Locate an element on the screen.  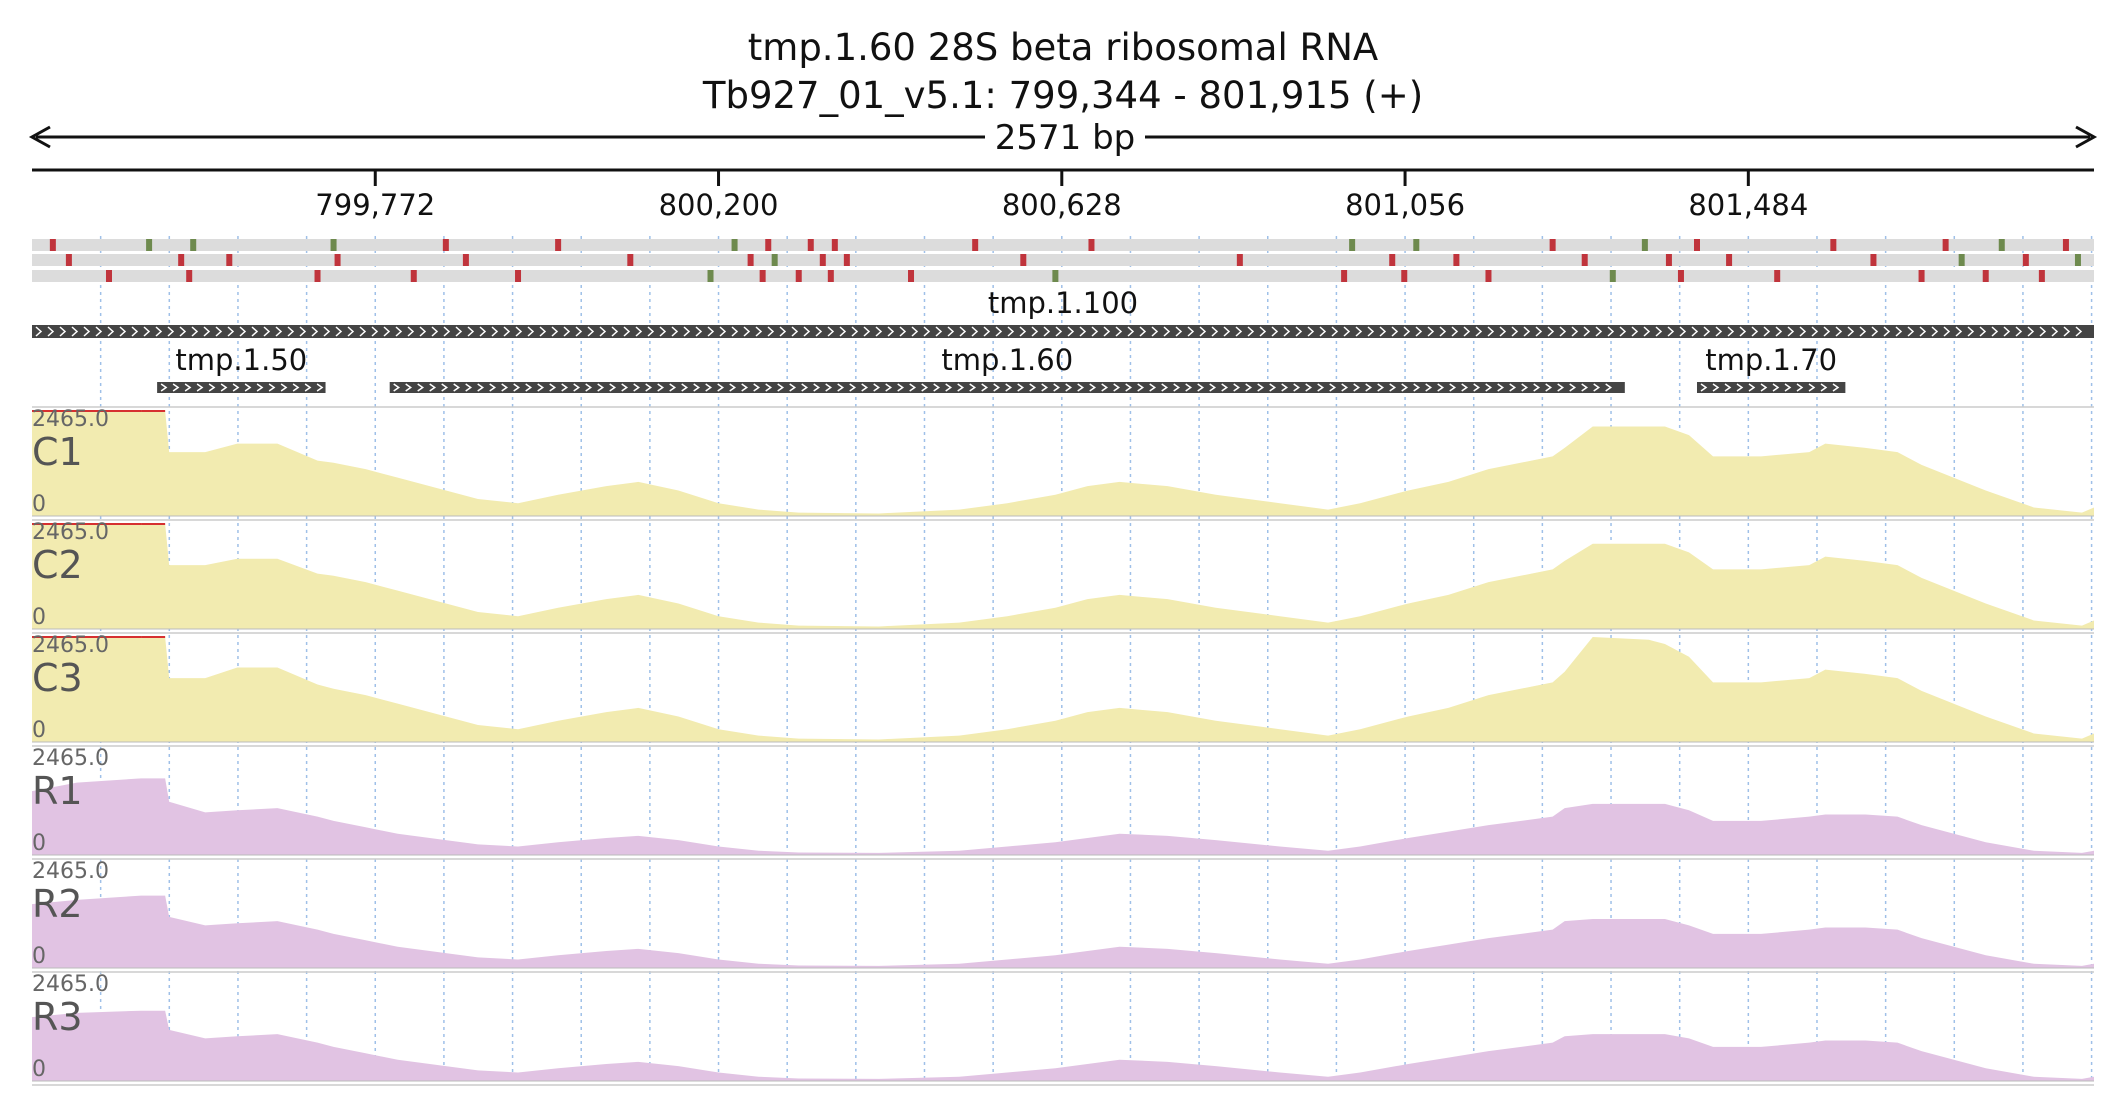
track-name: R1 is located at coordinates (57, 791).